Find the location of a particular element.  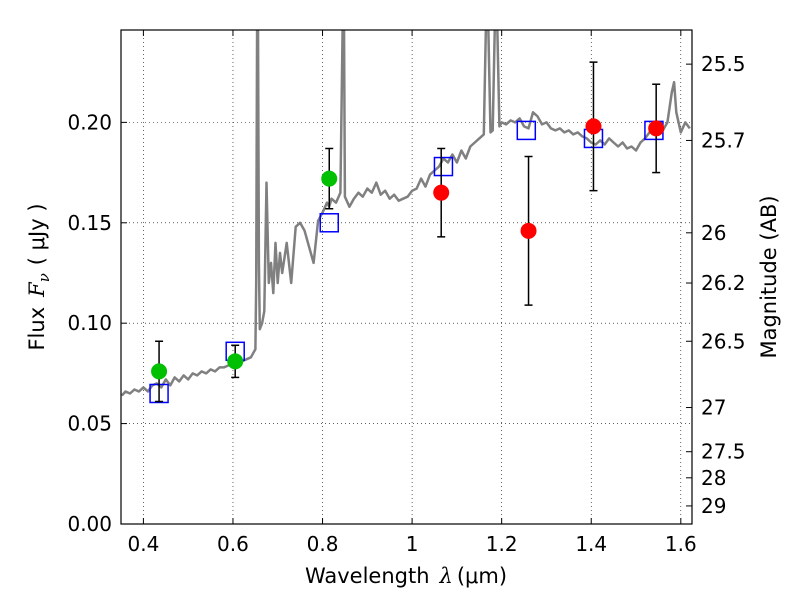

y-tick-label: 0.10 is located at coordinates (89, 323).